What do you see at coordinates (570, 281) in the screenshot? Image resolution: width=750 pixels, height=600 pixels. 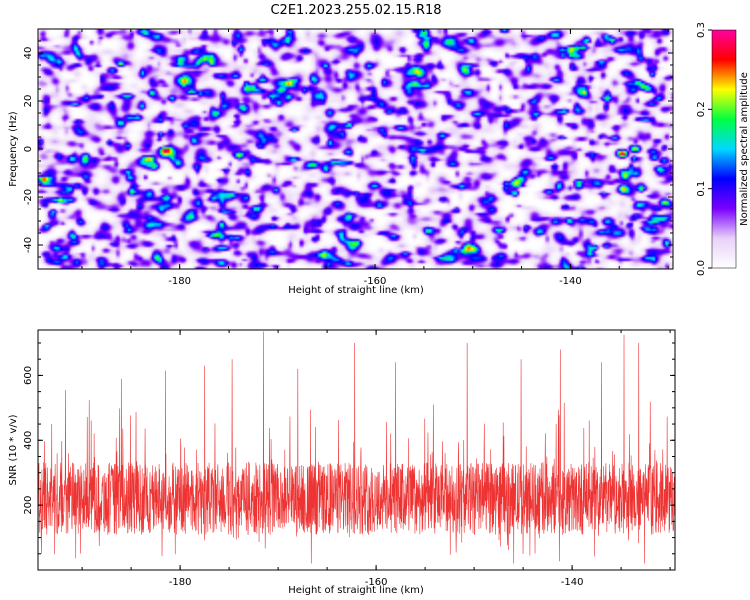 I see `spectrogram-x-tick-label: -140` at bounding box center [570, 281].